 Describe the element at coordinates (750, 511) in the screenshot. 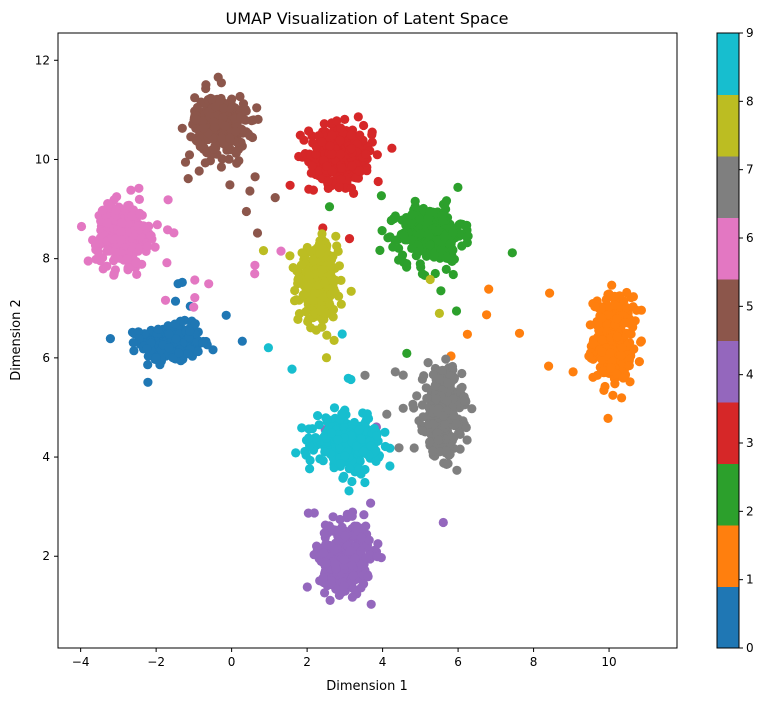

I see `colorbar-tick-label: 2` at that location.